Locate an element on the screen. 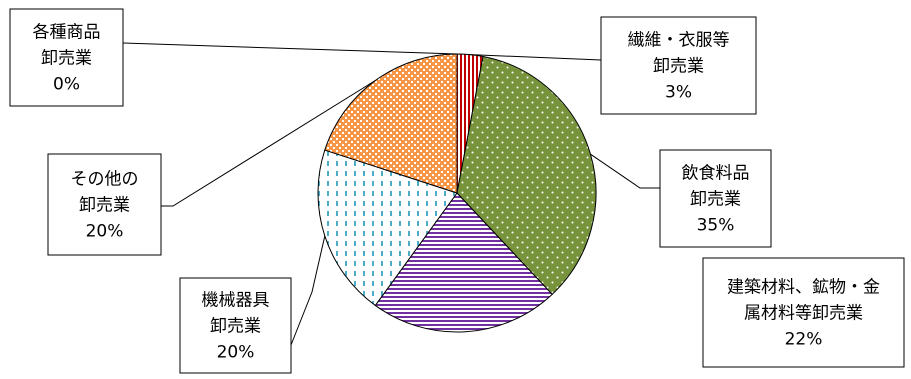  slice-percent: 0% is located at coordinates (66, 85).